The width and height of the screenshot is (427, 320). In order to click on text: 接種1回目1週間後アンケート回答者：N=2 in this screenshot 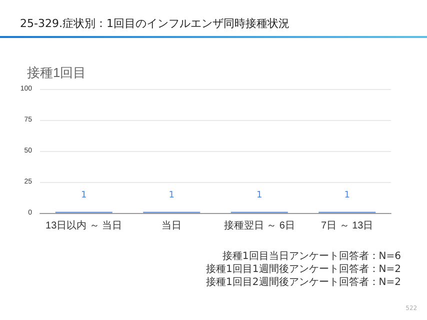, I will do `click(303, 269)`.